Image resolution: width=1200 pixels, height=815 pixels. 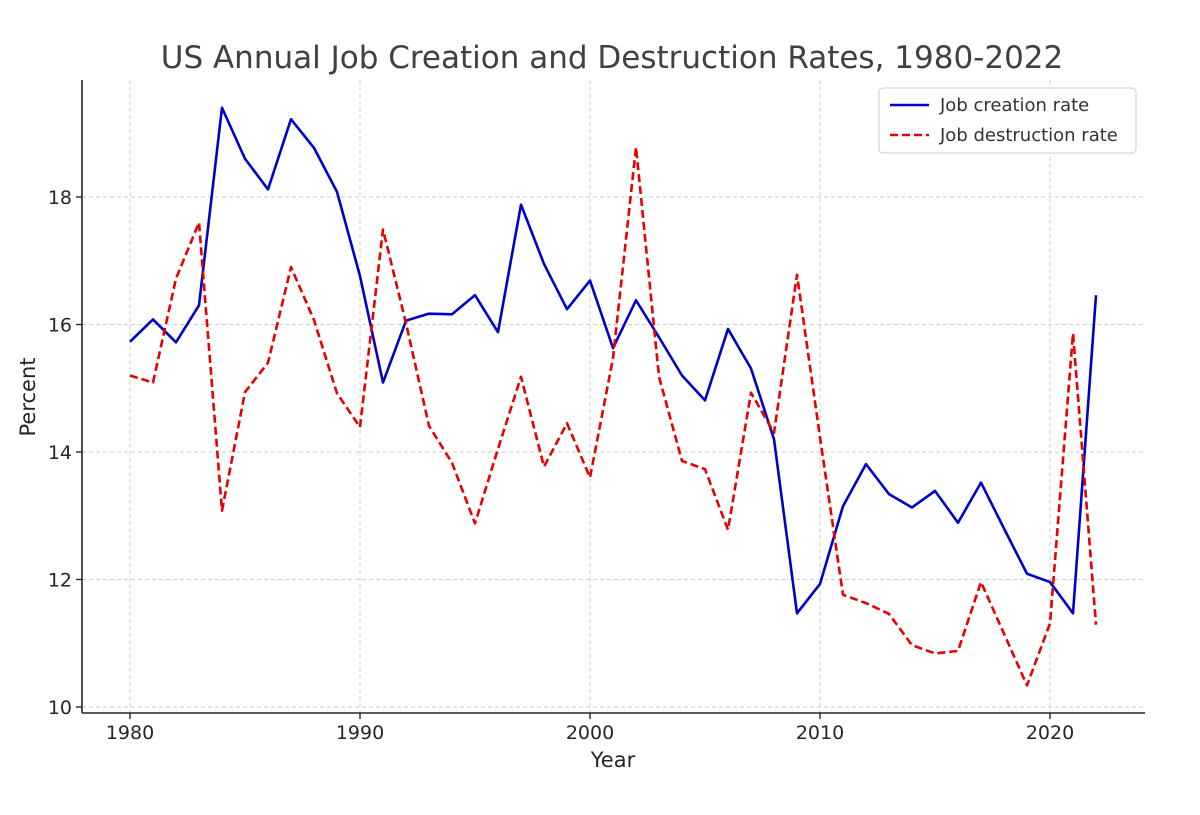 I want to click on legend-label-job-destruction: Job destruction rate, so click(x=1028, y=135).